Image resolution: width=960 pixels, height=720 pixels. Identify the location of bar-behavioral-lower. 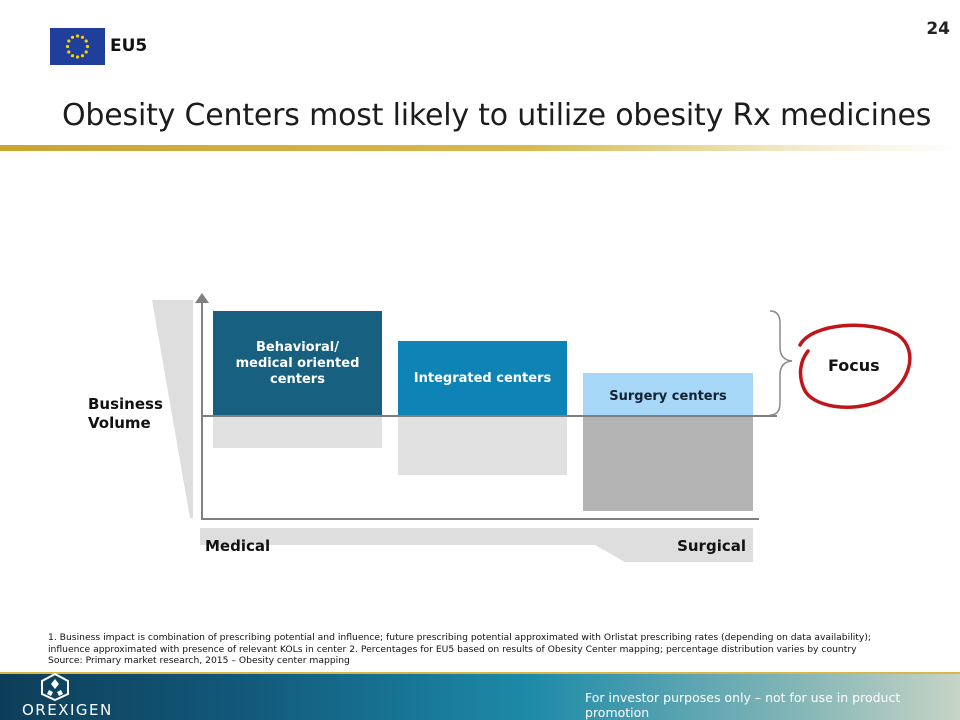
(297, 432).